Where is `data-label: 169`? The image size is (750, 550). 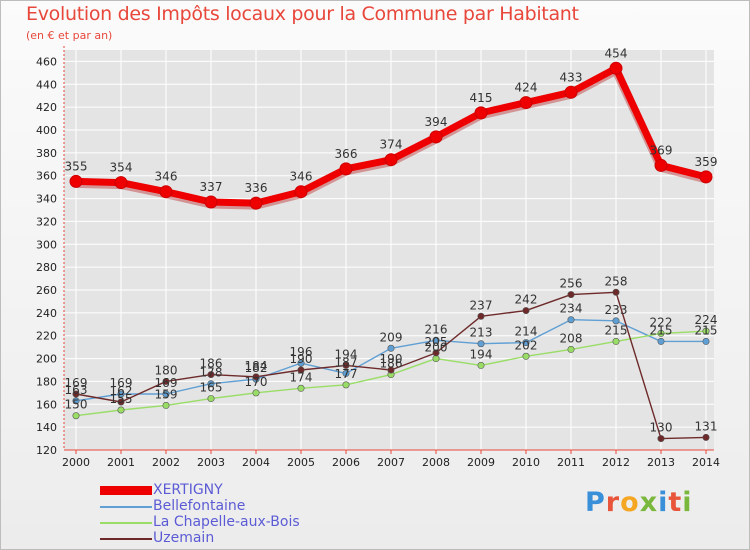 data-label: 169 is located at coordinates (166, 383).